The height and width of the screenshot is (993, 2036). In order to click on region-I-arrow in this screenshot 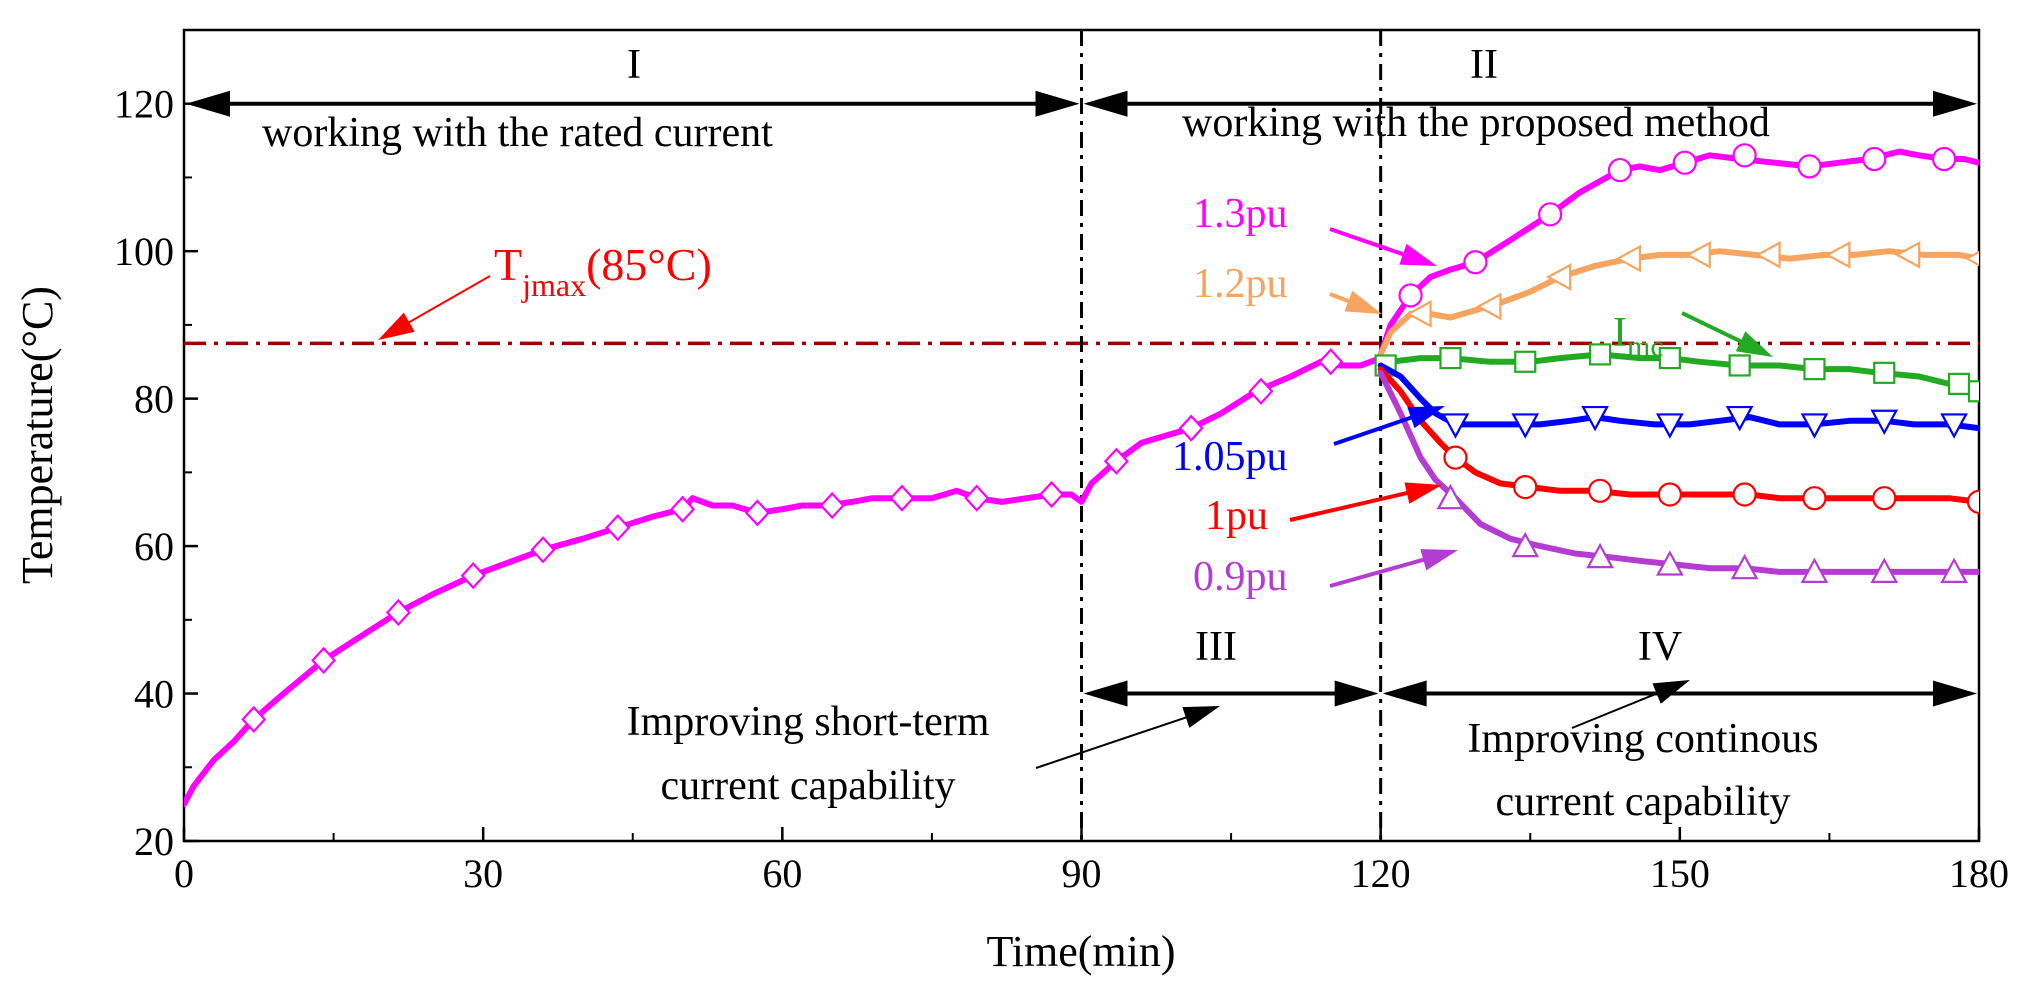, I will do `click(633, 103)`.